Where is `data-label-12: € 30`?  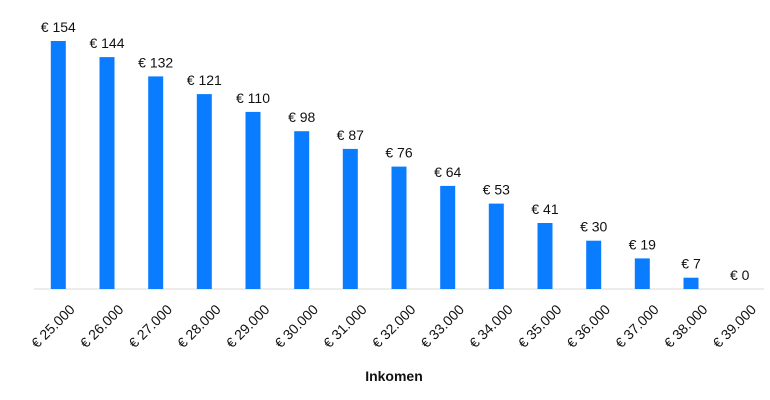
data-label-12: € 30 is located at coordinates (593, 227).